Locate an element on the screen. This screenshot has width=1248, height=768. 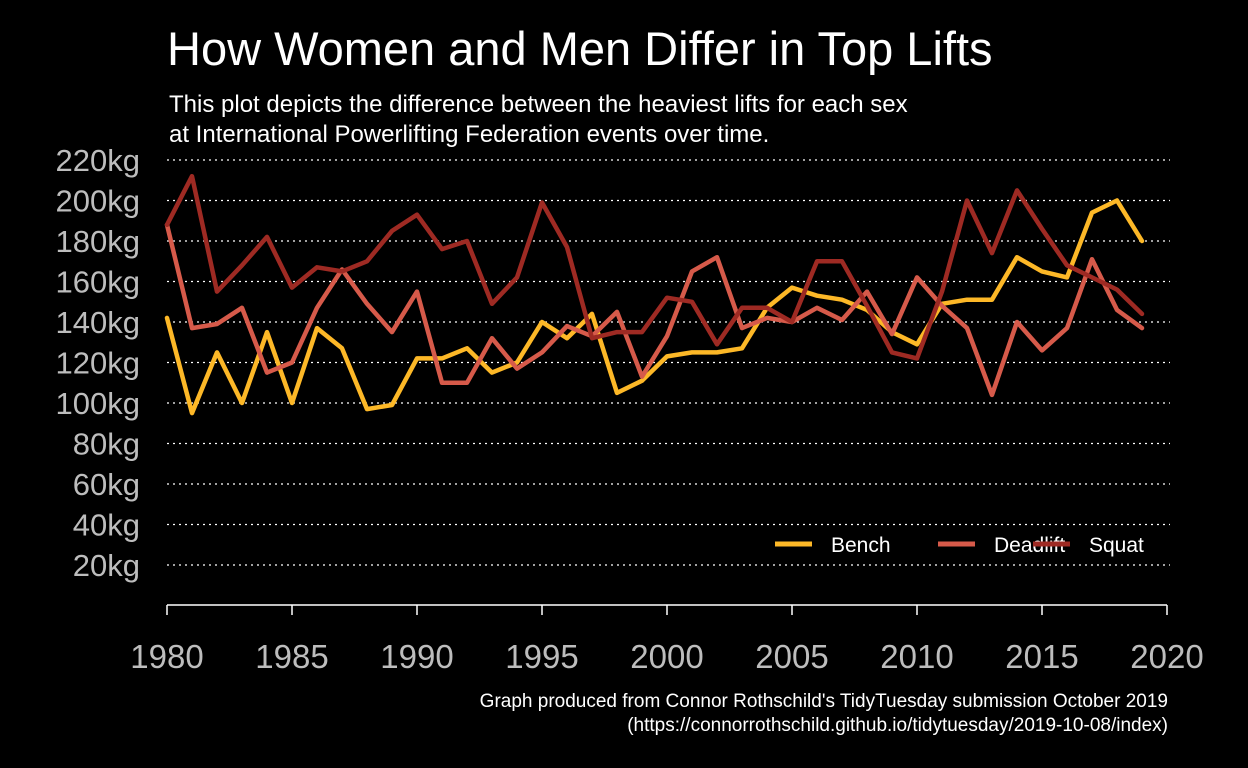
x-tick-label-1980: 1980 is located at coordinates (166, 656).